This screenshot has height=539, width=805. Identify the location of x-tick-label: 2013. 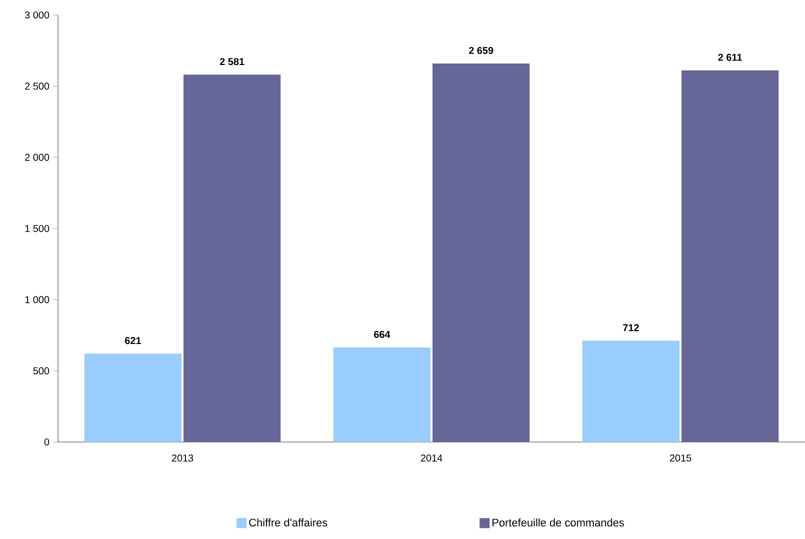
(183, 458).